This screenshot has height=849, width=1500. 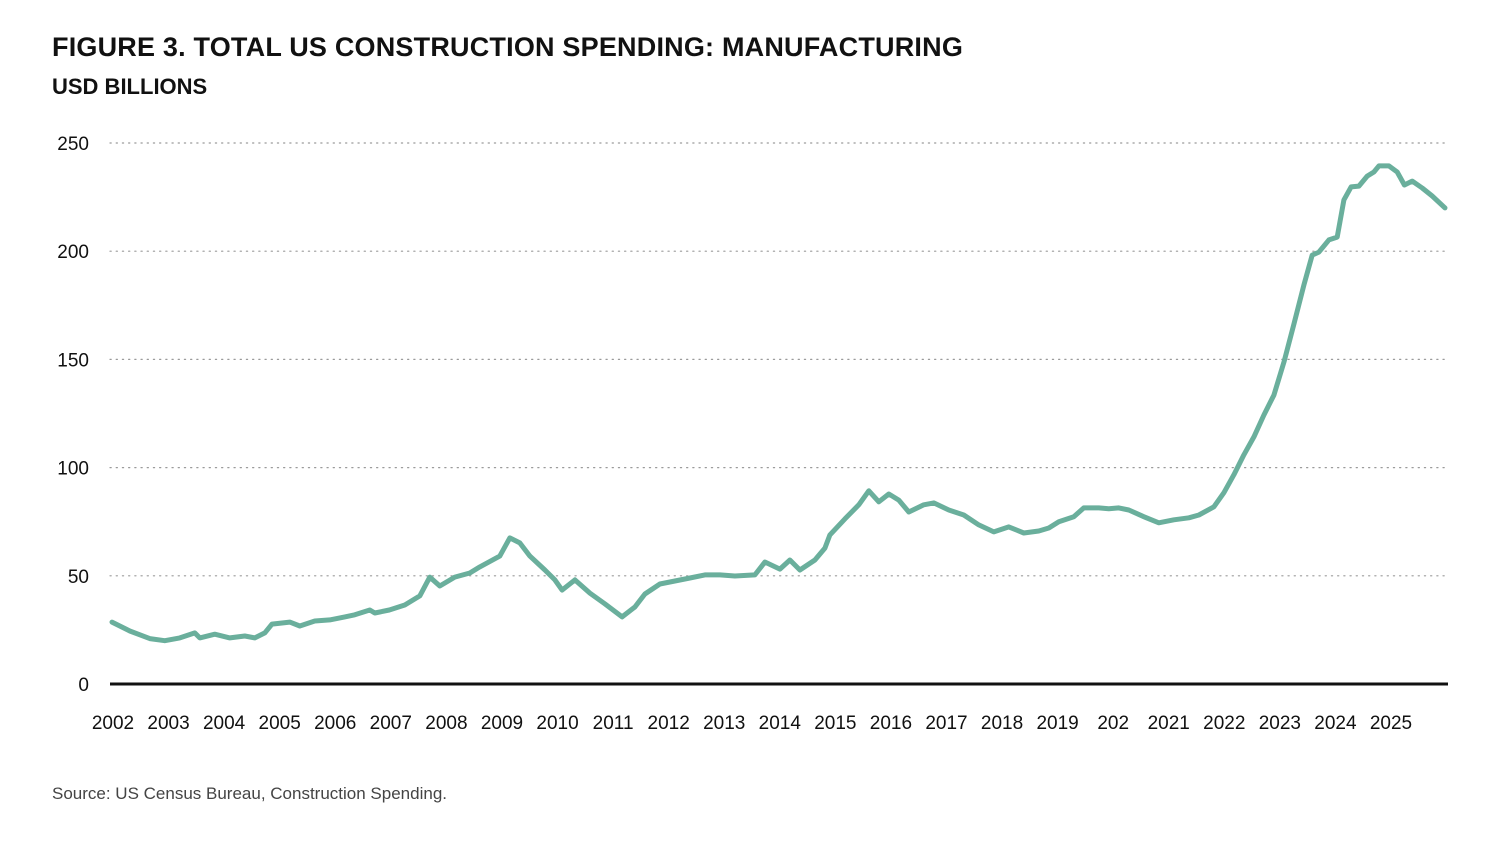 What do you see at coordinates (446, 723) in the screenshot?
I see `x-tick-label: 2008` at bounding box center [446, 723].